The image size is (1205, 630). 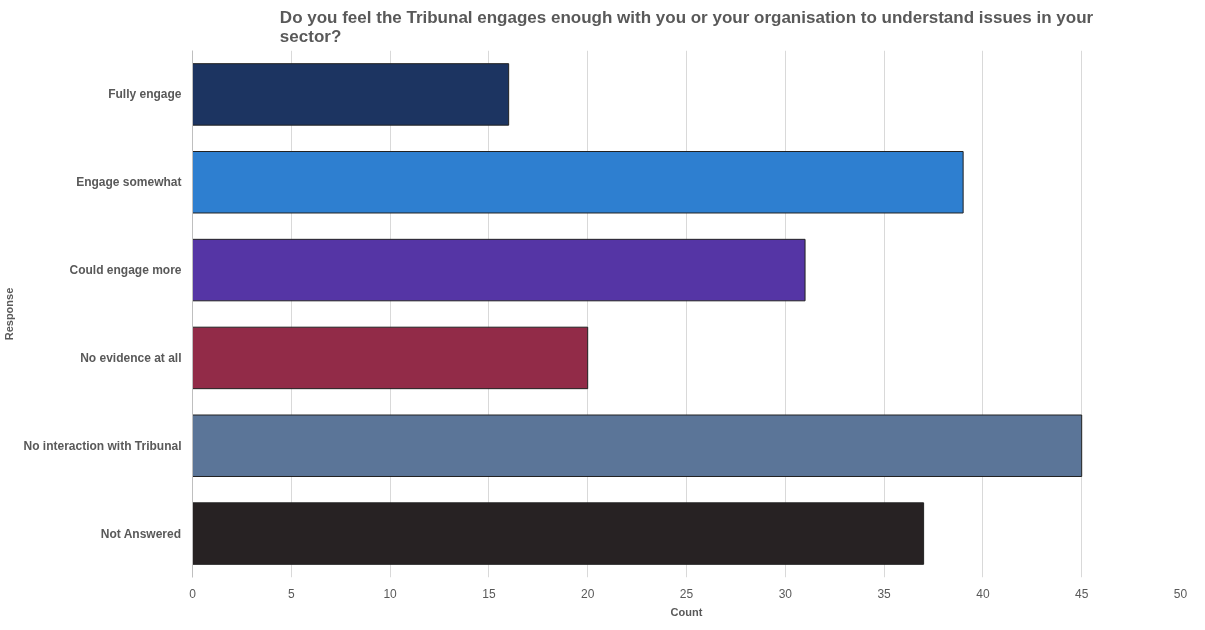 I want to click on x-tick-label: 10, so click(x=390, y=593).